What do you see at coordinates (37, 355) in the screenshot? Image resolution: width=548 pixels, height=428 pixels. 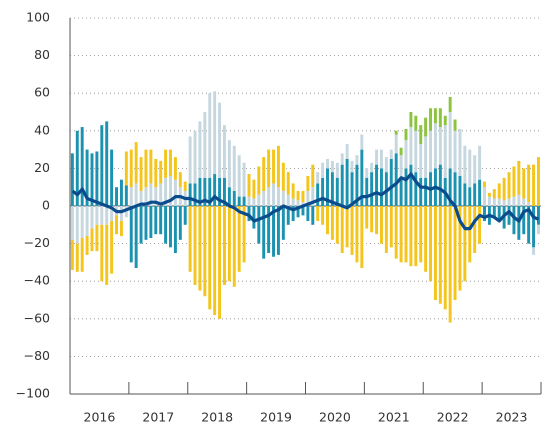 I see `y-tick-label: −80` at bounding box center [37, 355].